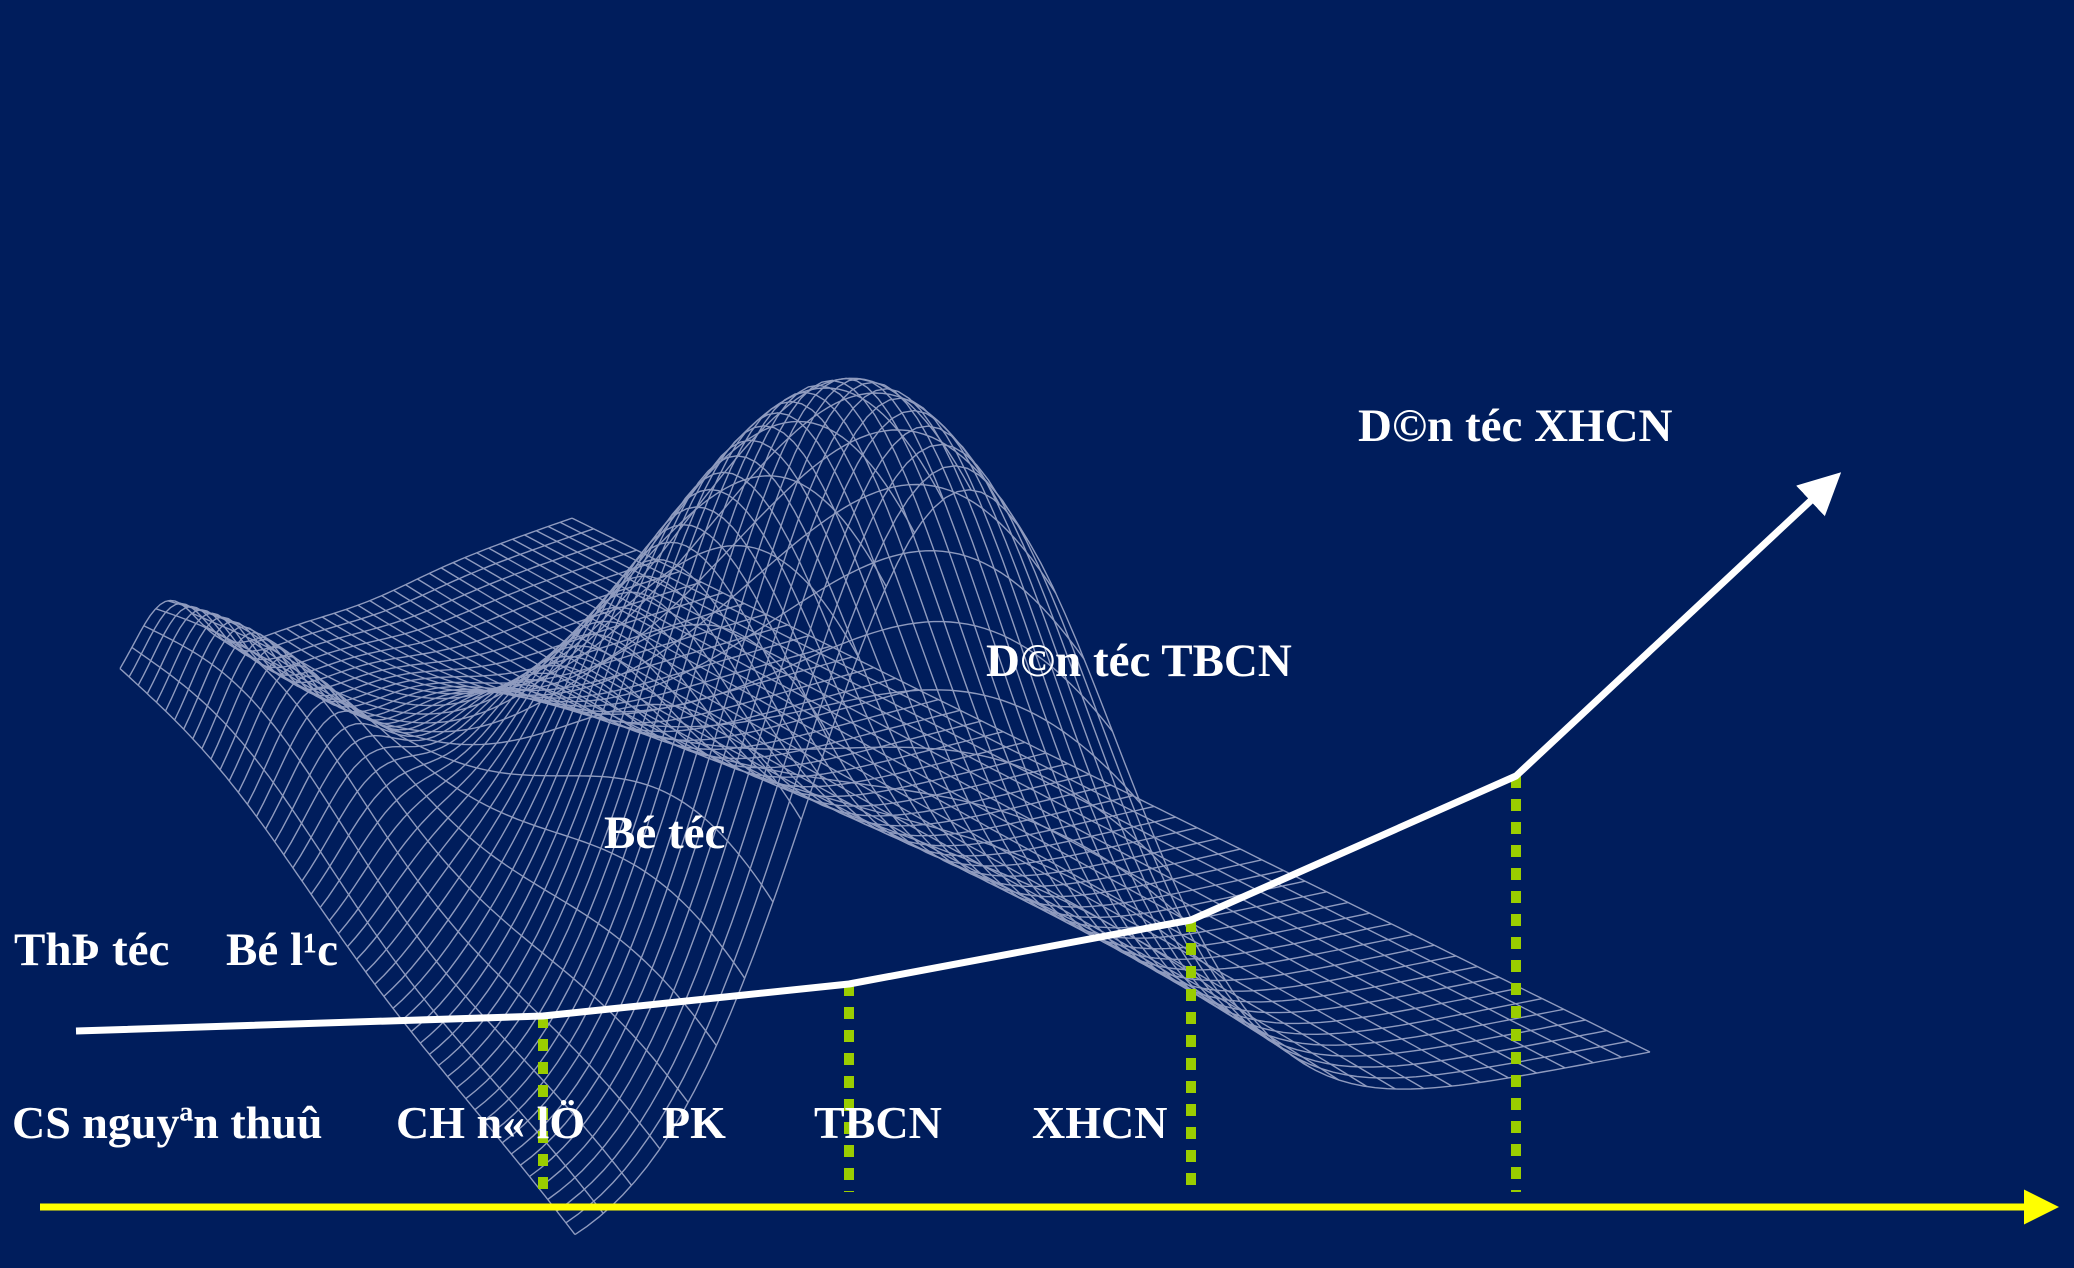 The width and height of the screenshot is (2074, 1268). Describe the element at coordinates (694, 1122) in the screenshot. I see `era-pk: PK` at that location.